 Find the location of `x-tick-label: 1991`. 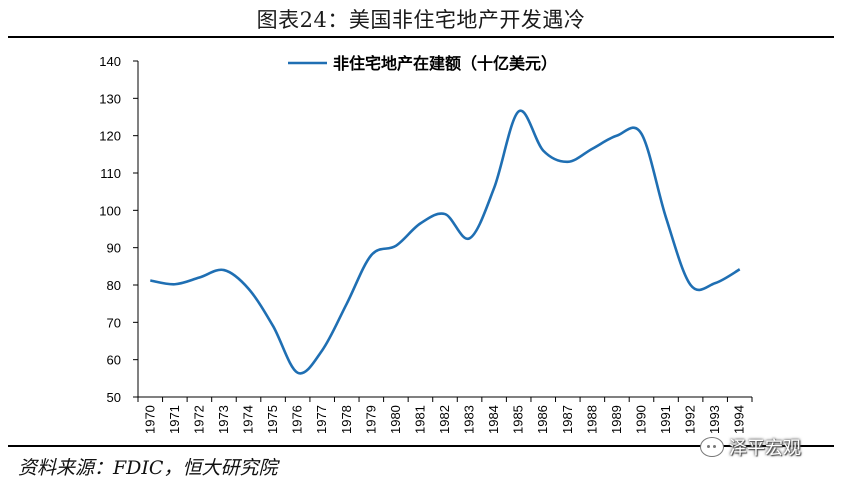

x-tick-label: 1991 is located at coordinates (665, 419).